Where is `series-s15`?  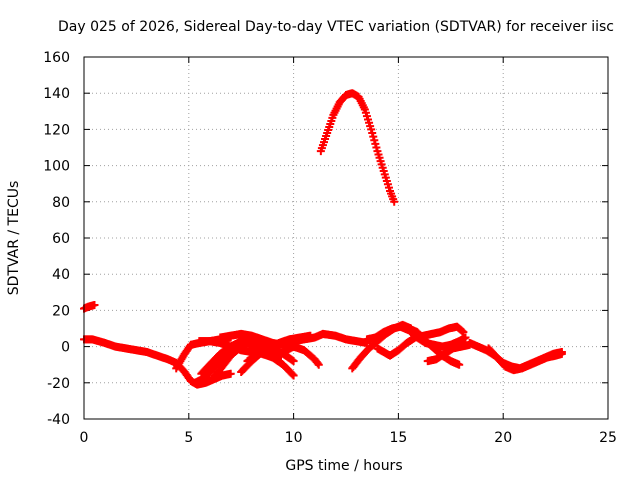 series-s15 is located at coordinates (420, 341).